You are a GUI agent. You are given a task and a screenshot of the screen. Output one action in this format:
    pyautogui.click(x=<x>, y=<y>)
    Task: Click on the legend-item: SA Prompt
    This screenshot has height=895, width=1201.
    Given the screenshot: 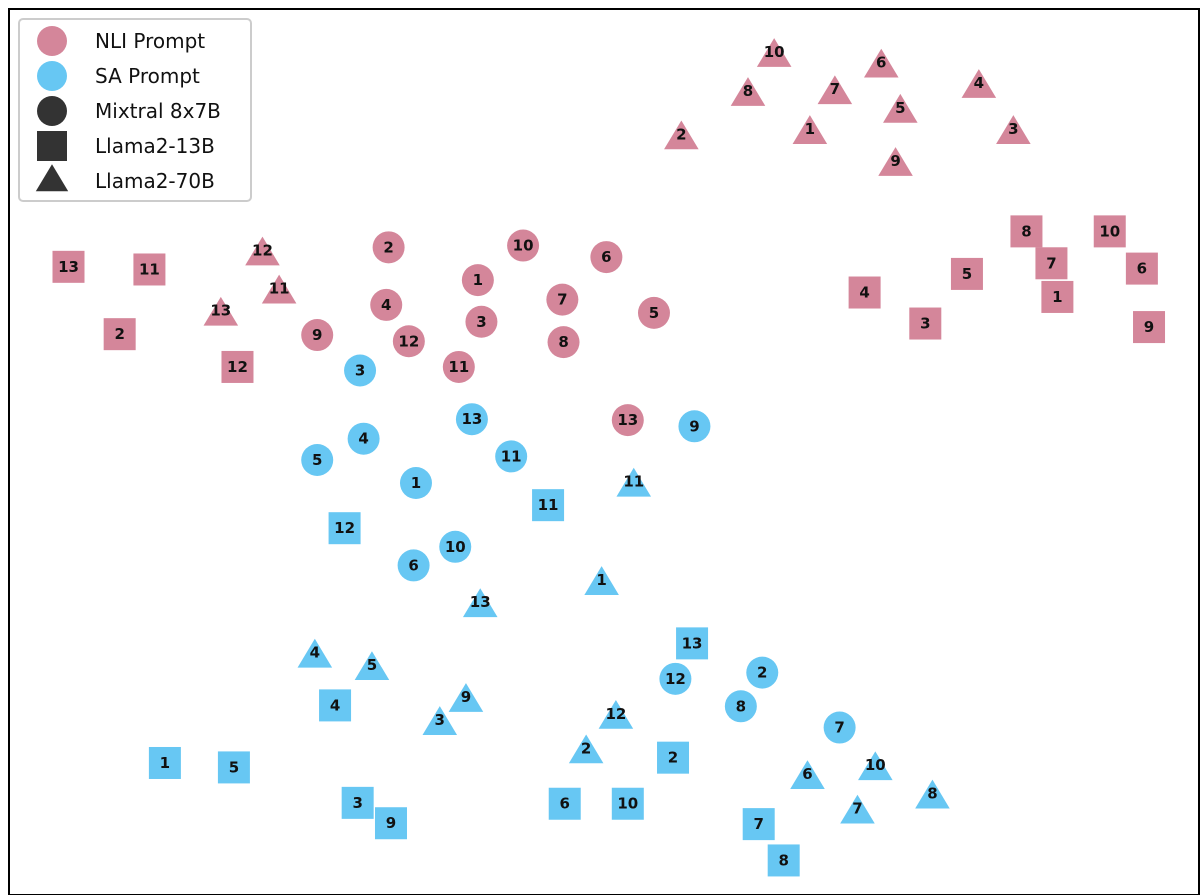 What is the action you would take?
    pyautogui.click(x=118, y=76)
    